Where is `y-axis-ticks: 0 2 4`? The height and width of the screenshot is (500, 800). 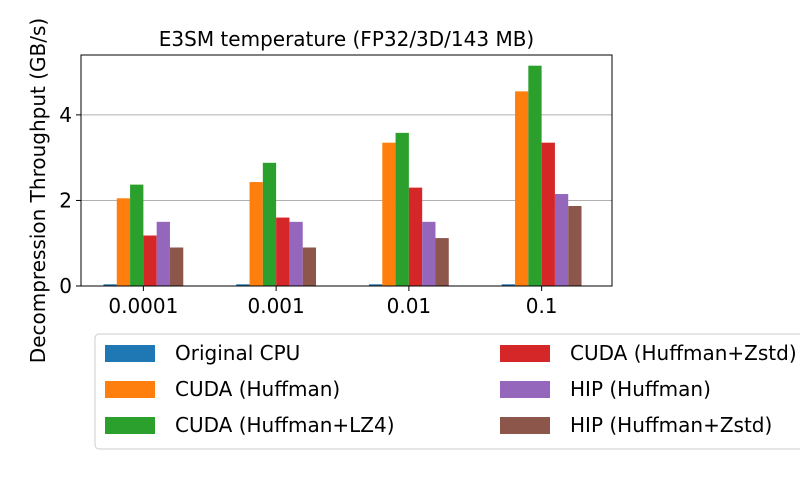
y-axis-ticks: 0 2 4 is located at coordinates (70, 200).